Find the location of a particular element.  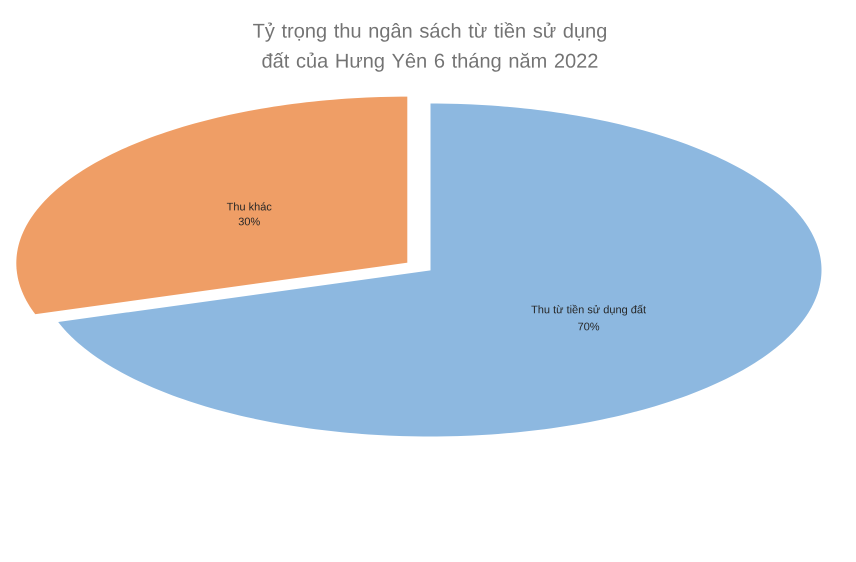

data-label: 30% is located at coordinates (249, 222).